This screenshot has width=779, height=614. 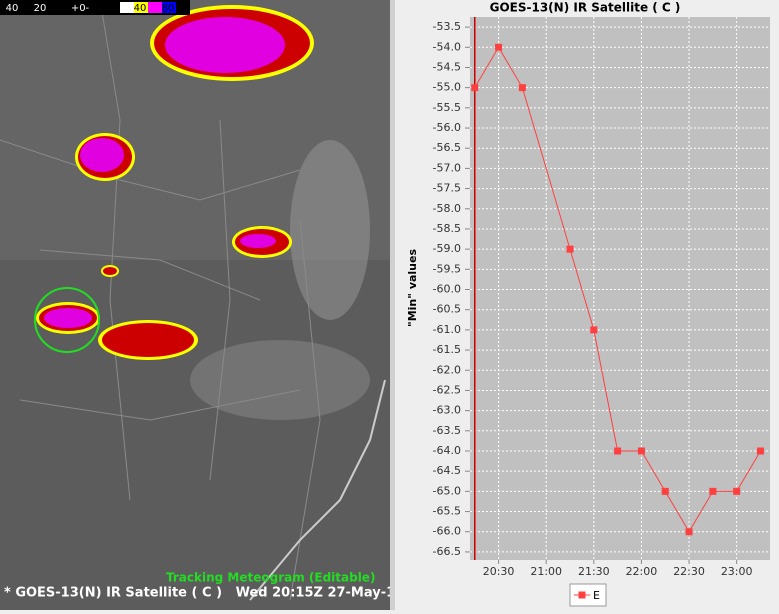 I want to click on tracking-circle, so click(x=67, y=320).